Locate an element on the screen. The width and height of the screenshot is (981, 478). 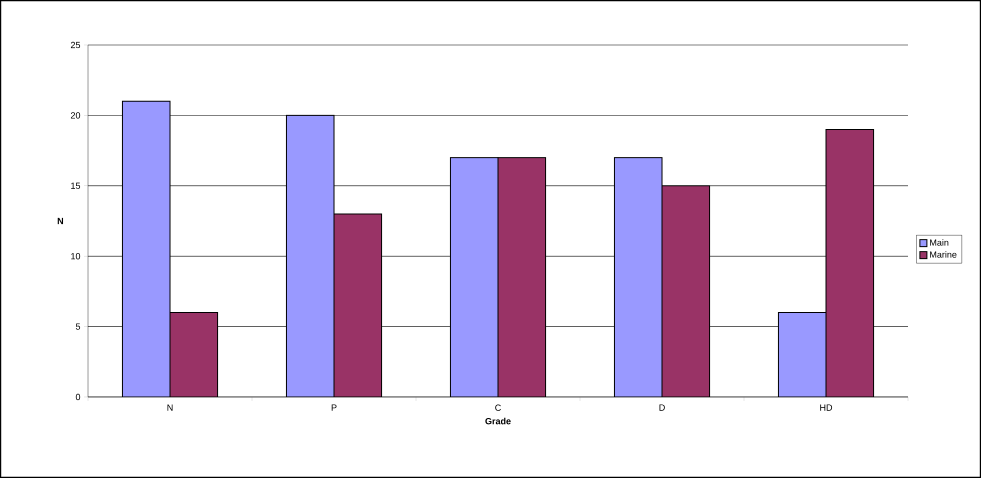
y-tick-label: 0 is located at coordinates (78, 397).